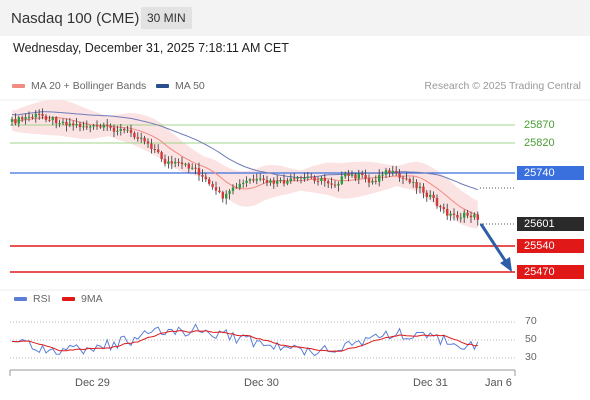 This screenshot has height=400, width=590. Describe the element at coordinates (550, 246) in the screenshot. I see `level-tag-s1: 25540` at that location.